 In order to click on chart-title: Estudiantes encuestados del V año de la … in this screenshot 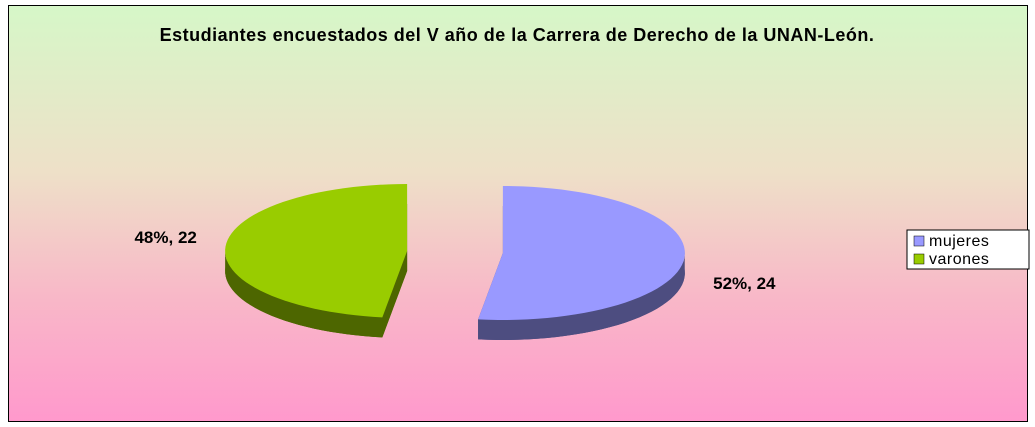, I will do `click(517, 35)`.